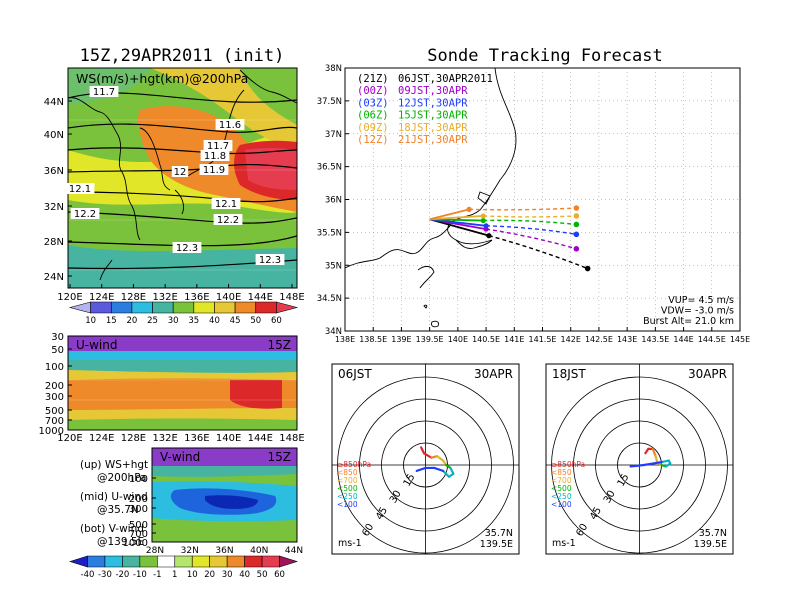  What do you see at coordinates (57, 350) in the screenshot?
I see `u-pressure-label: 50` at bounding box center [57, 350].